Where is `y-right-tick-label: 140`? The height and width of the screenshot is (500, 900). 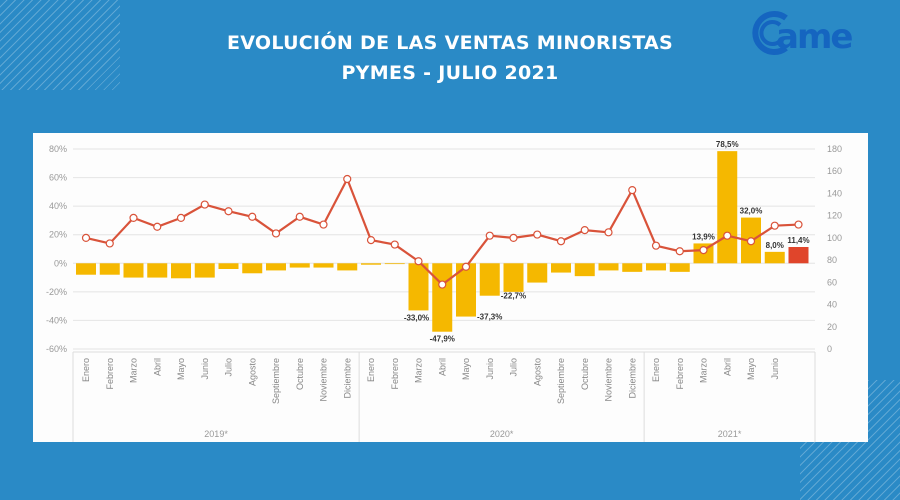
y-right-tick-label: 140 is located at coordinates (834, 193).